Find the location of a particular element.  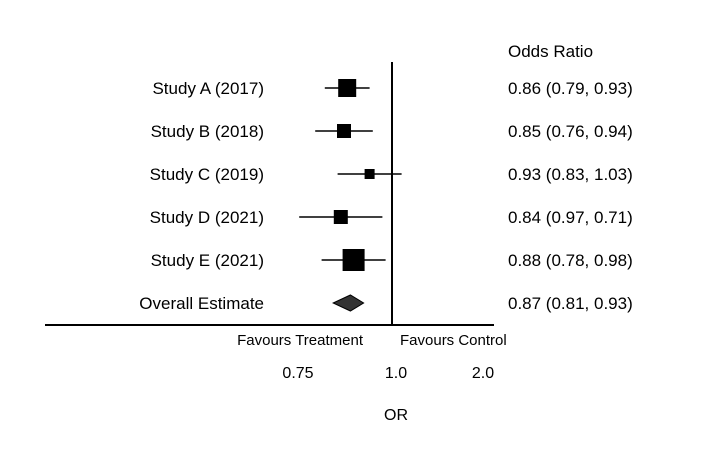

study-d-label: Study D (2021) is located at coordinates (207, 217).